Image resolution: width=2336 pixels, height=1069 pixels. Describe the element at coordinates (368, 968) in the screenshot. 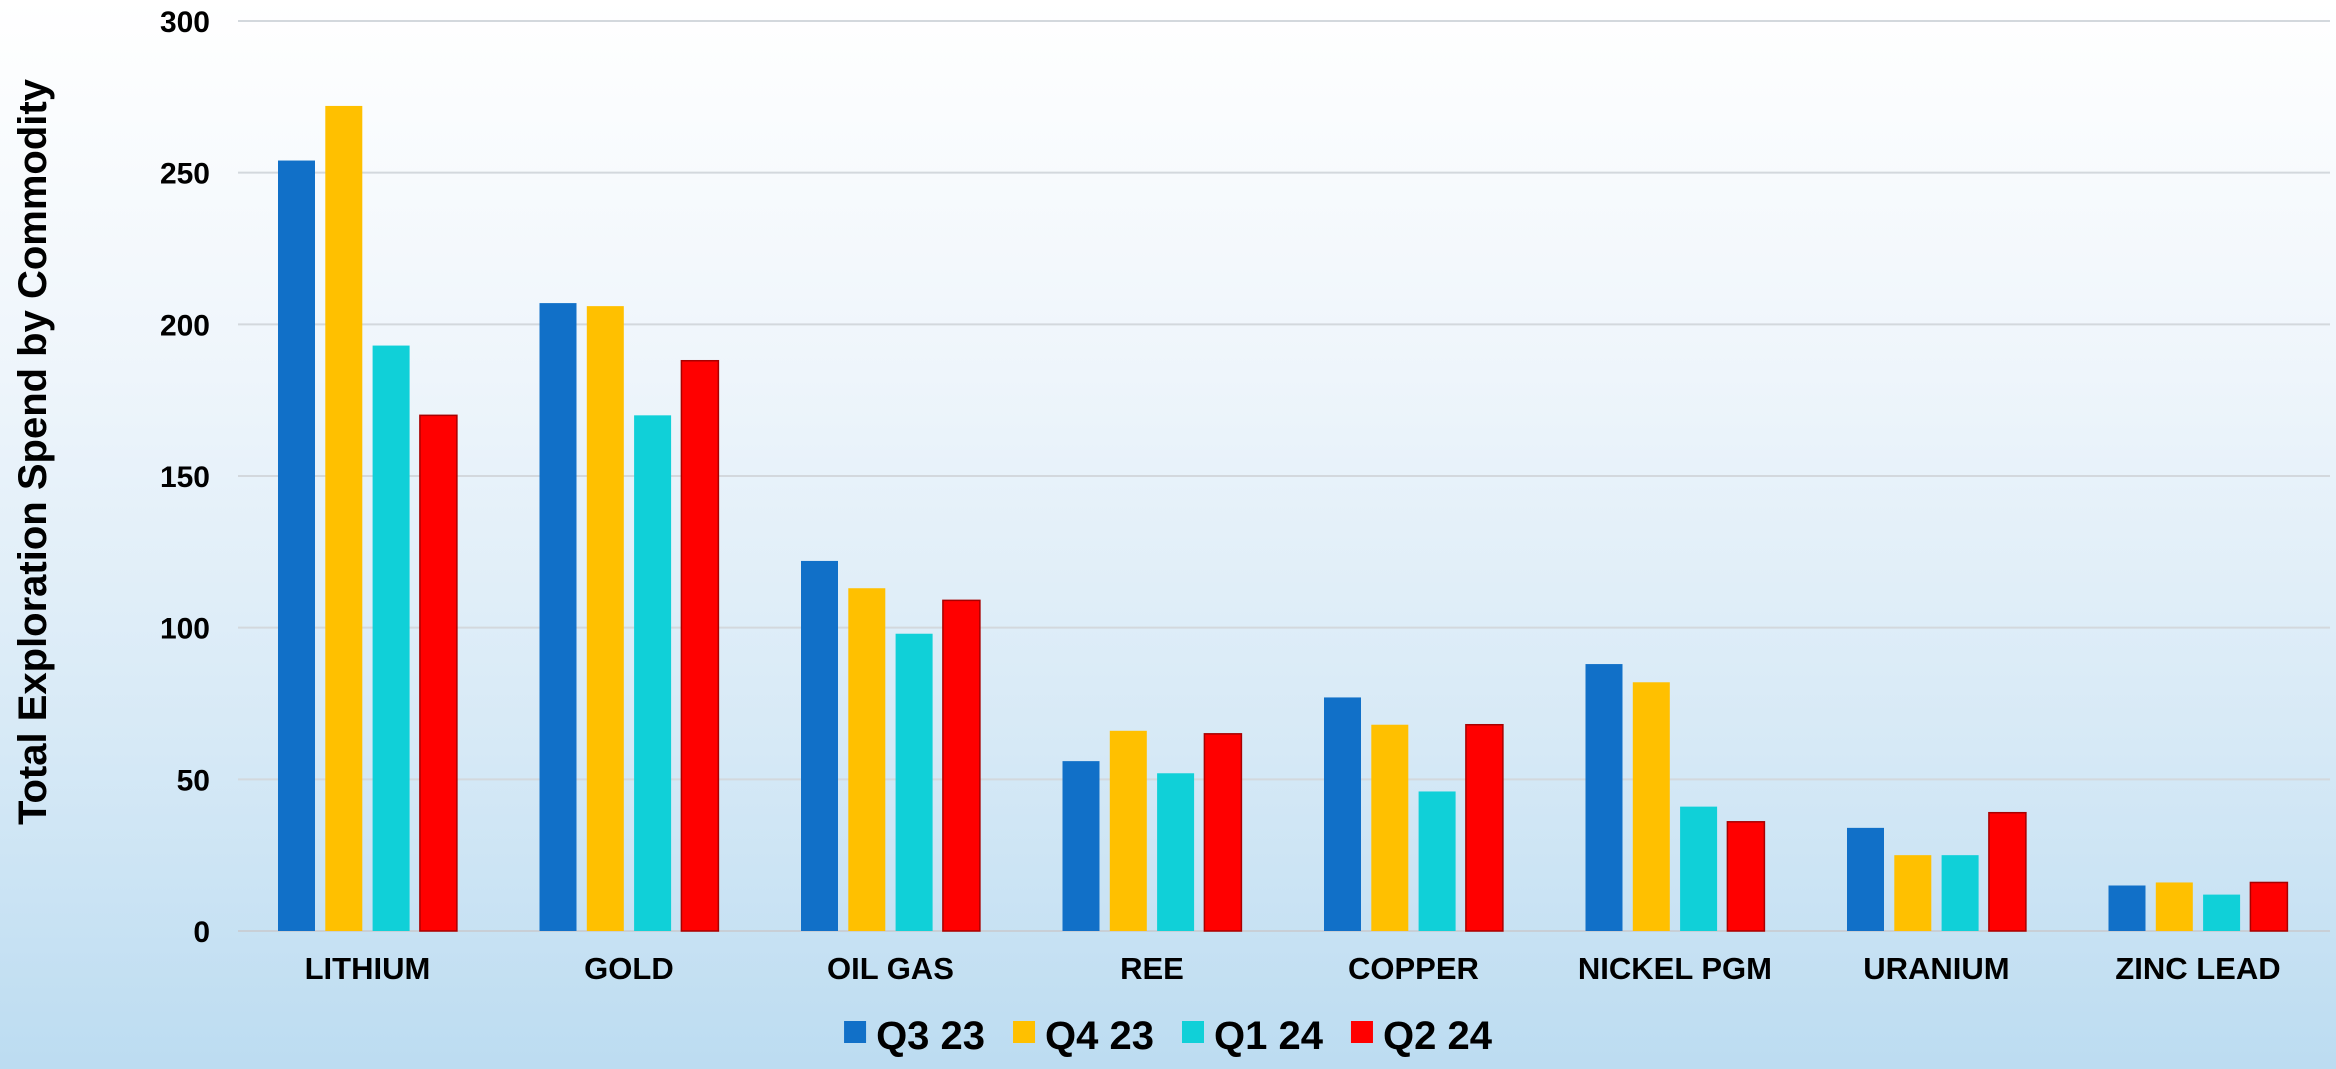

I see `x-tick-label: LITHIUM` at that location.